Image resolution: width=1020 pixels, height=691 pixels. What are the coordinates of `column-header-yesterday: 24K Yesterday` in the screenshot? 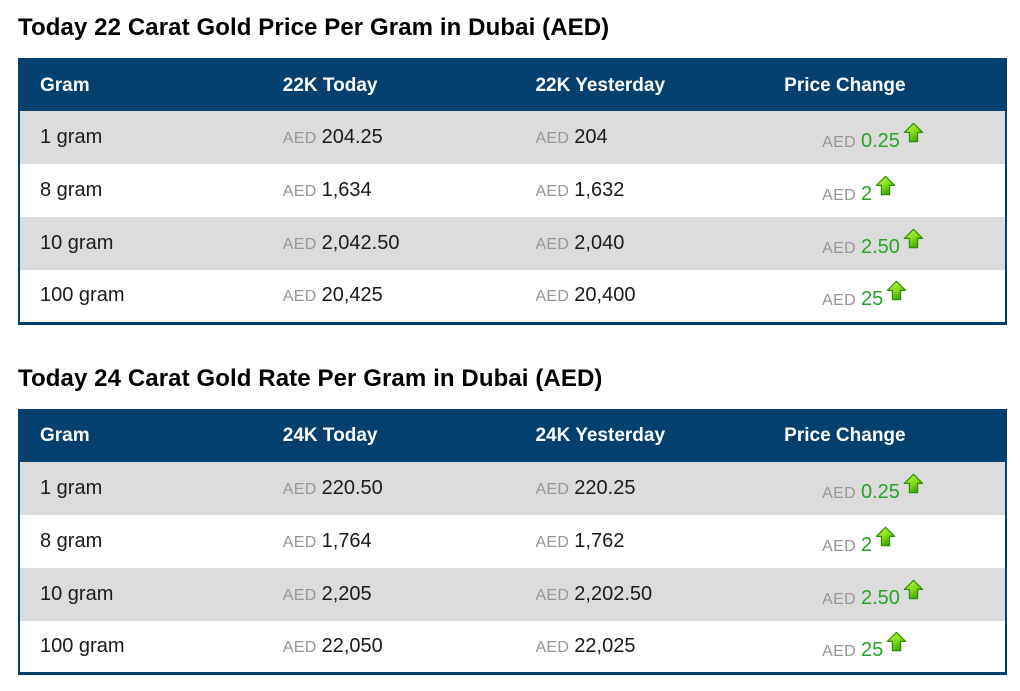 It's located at (600, 435).